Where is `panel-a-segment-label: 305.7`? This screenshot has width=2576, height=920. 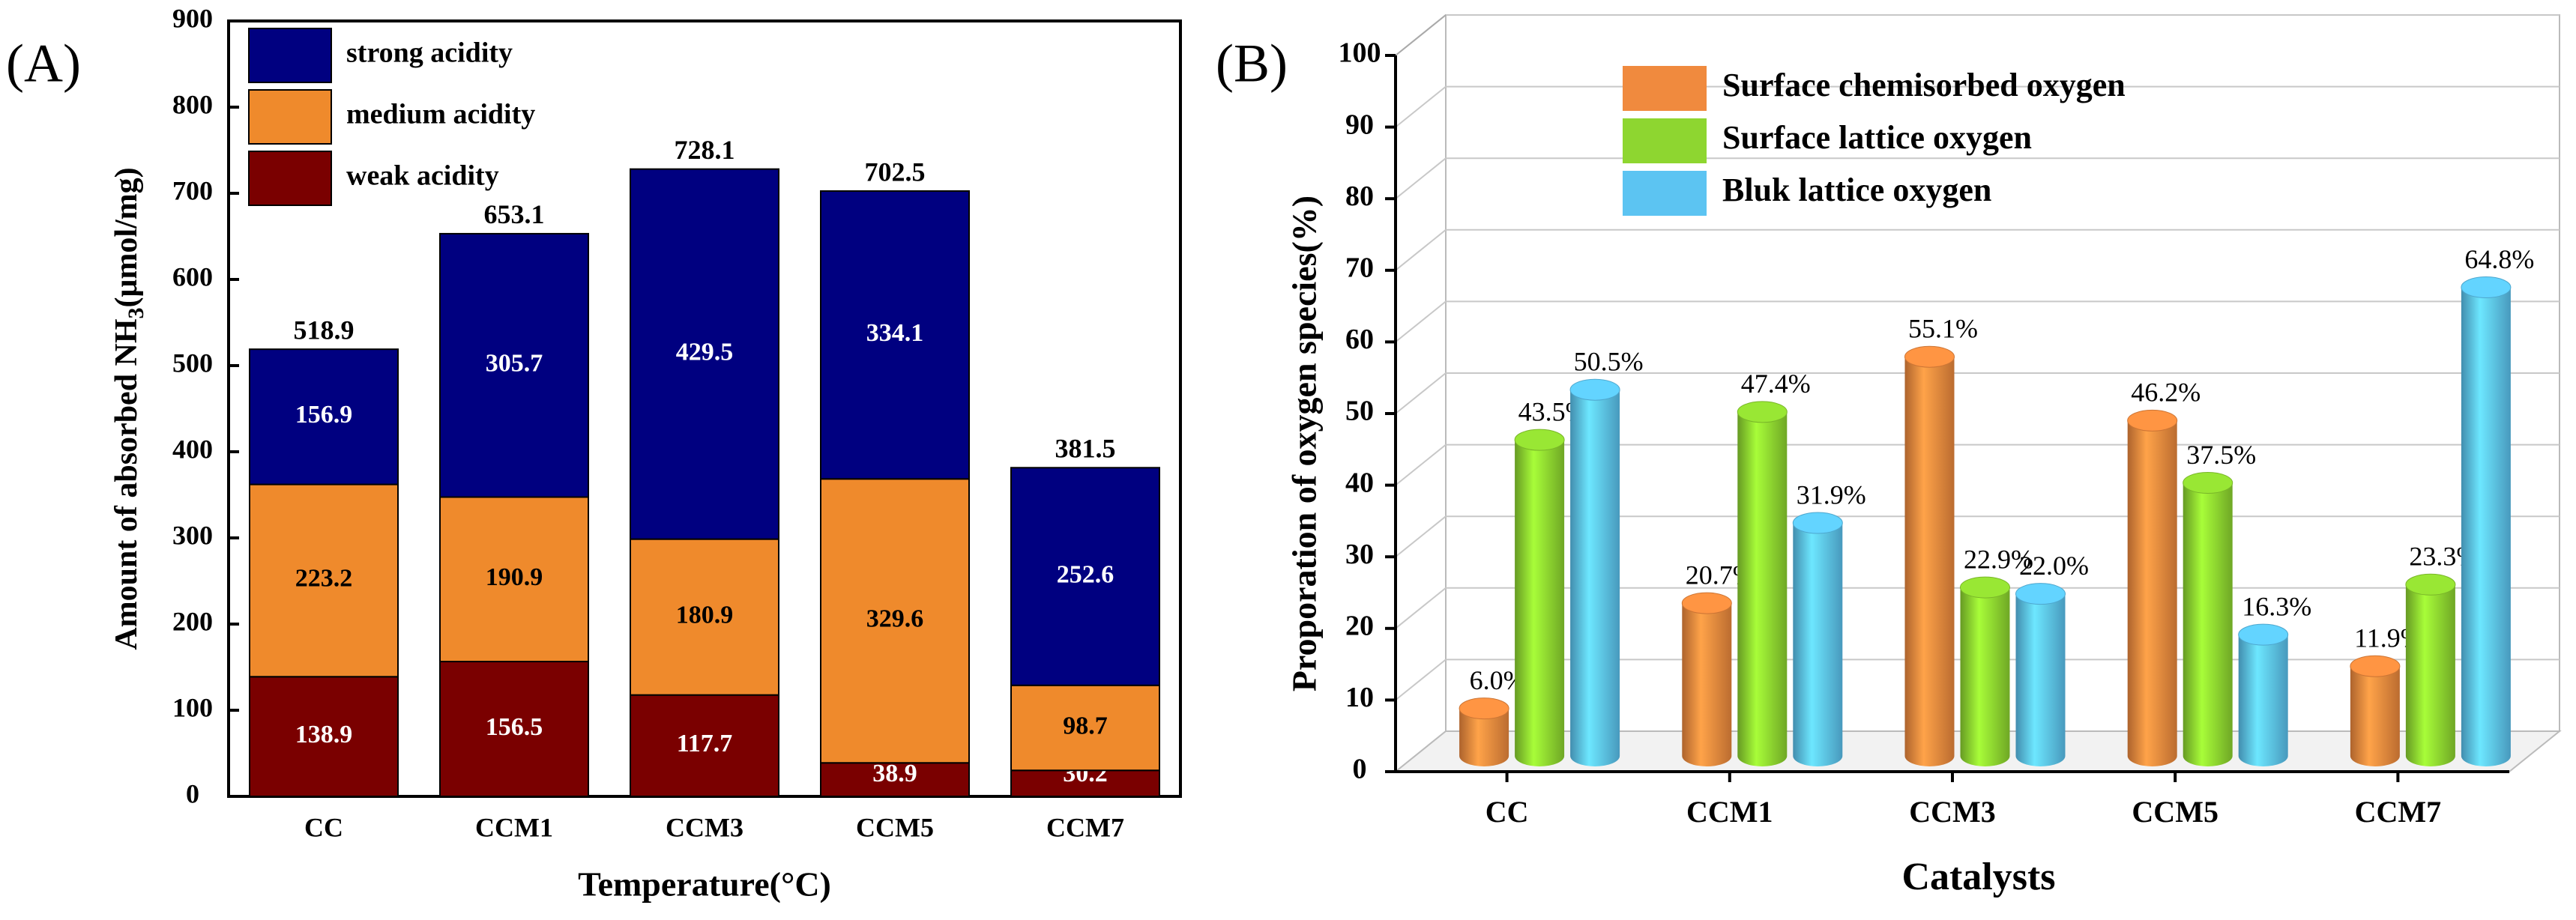
panel-a-segment-label: 305.7 is located at coordinates (515, 364).